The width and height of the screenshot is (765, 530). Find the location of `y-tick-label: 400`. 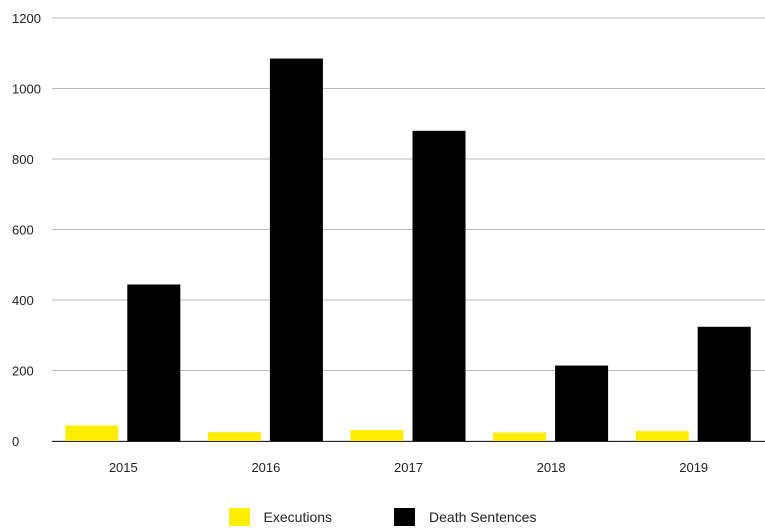

y-tick-label: 400 is located at coordinates (23, 300).